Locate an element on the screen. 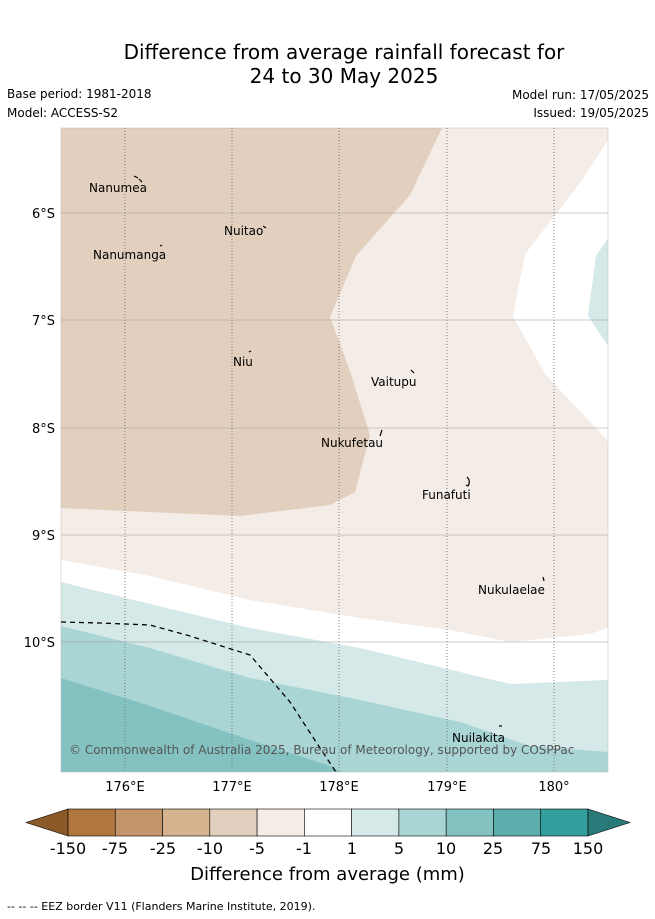  colorbar-tick-label: 150 is located at coordinates (588, 848).